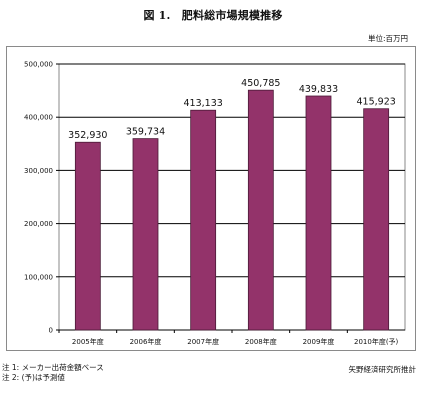  What do you see at coordinates (318, 89) in the screenshot?
I see `data-label: 439,833` at bounding box center [318, 89].